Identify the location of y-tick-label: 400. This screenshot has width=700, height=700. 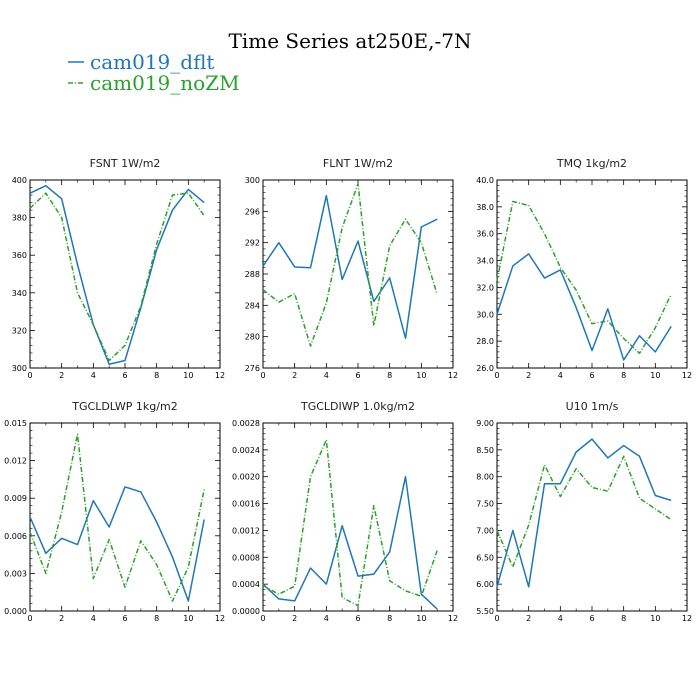
(19, 180).